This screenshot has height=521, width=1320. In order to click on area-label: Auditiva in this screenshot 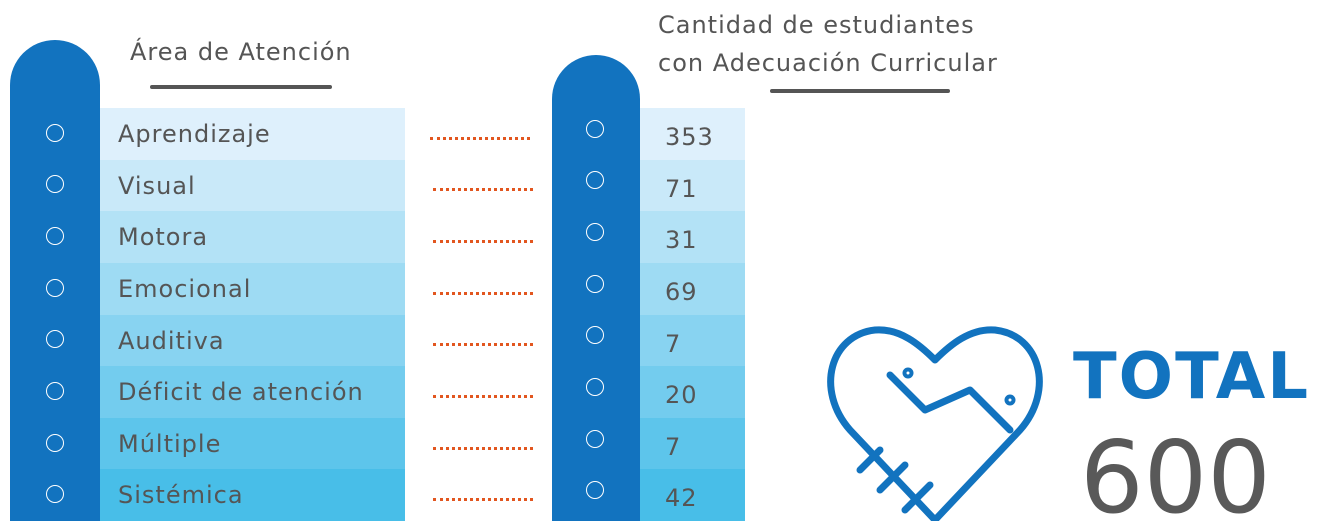, I will do `click(171, 340)`.